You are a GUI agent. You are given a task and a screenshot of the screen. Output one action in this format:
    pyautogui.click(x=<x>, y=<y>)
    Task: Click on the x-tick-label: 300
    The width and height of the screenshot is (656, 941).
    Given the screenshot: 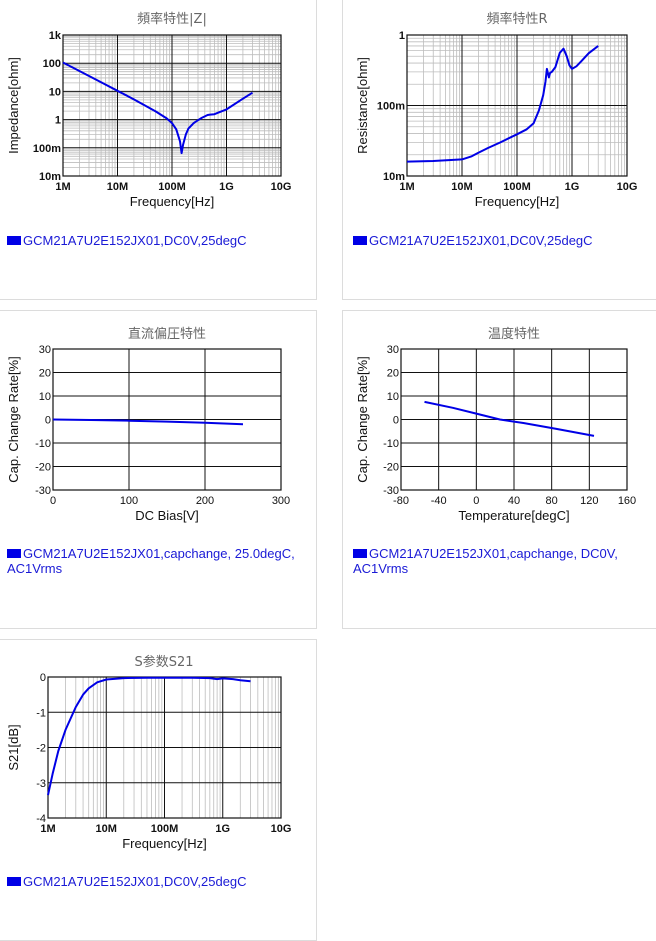 What is the action you would take?
    pyautogui.click(x=281, y=501)
    